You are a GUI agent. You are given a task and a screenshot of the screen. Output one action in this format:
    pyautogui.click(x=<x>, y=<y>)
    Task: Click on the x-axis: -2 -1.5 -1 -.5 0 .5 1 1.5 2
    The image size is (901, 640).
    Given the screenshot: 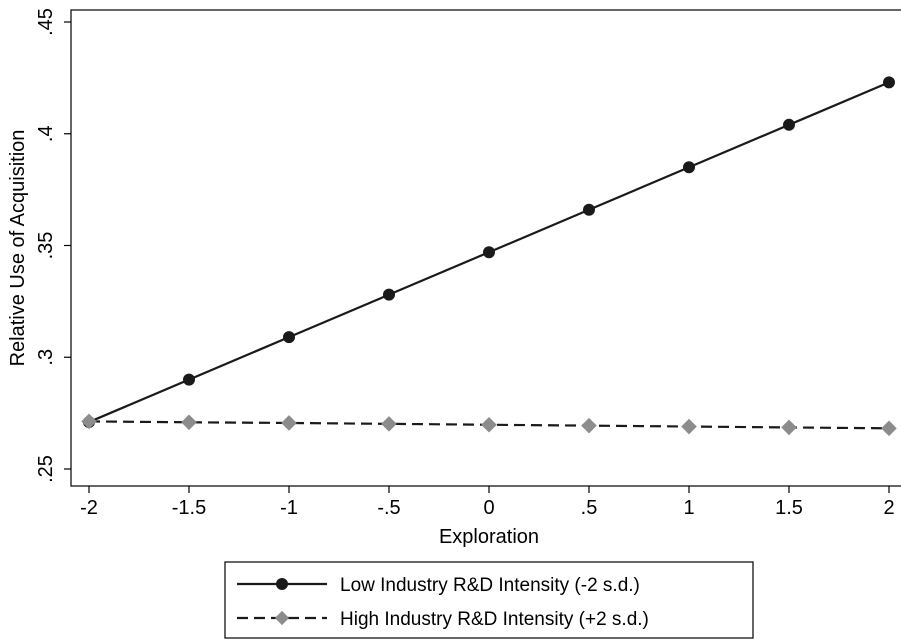 What is the action you would take?
    pyautogui.click(x=487, y=502)
    